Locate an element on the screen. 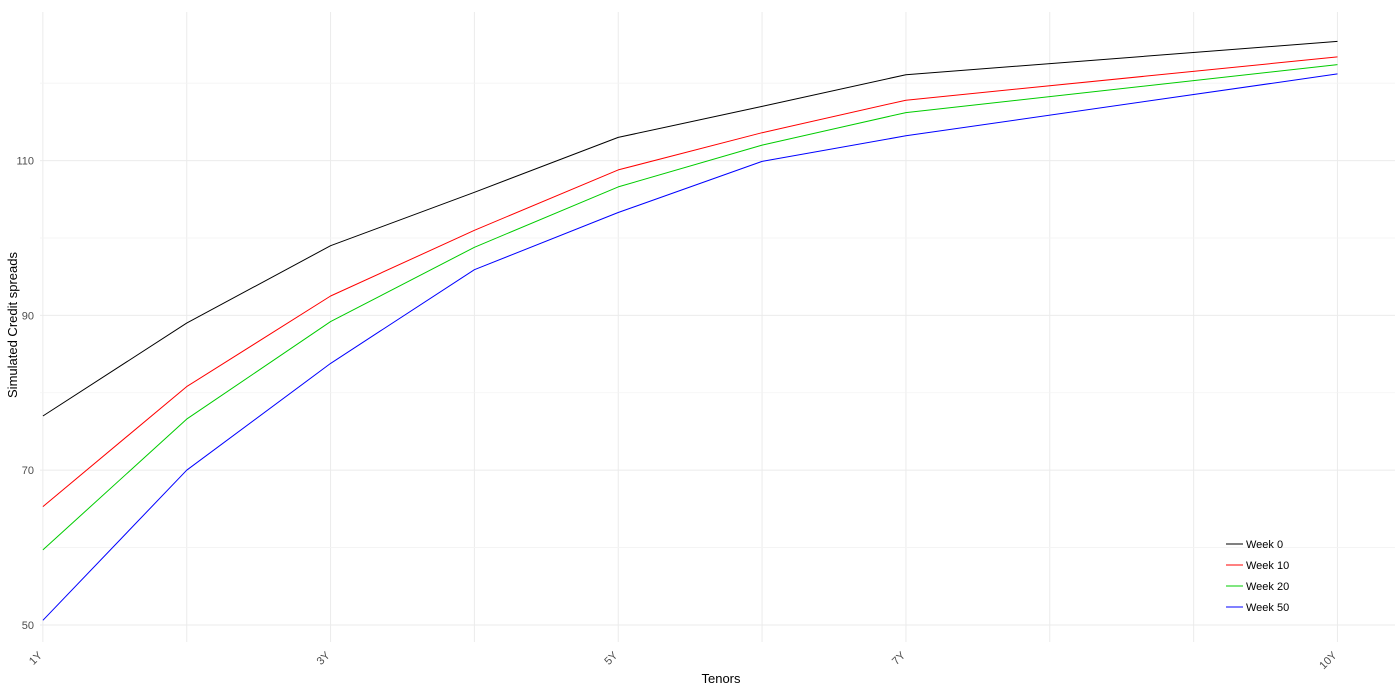 The height and width of the screenshot is (696, 1398). legend-label: Week 50 is located at coordinates (1267, 608).